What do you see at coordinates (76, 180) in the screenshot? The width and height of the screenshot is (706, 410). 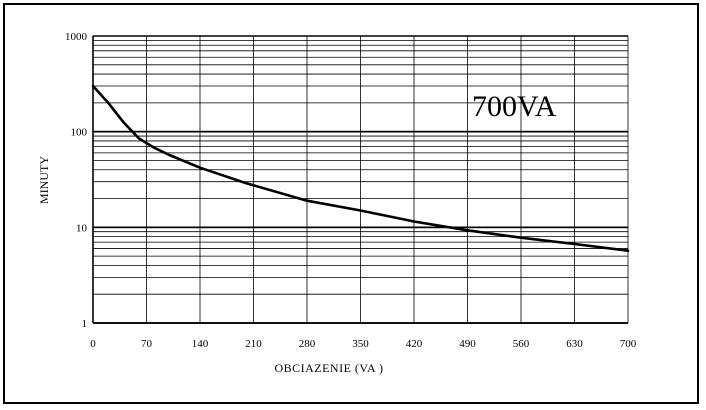 I see `y-tick-labels: 1 10 100 1000` at bounding box center [76, 180].